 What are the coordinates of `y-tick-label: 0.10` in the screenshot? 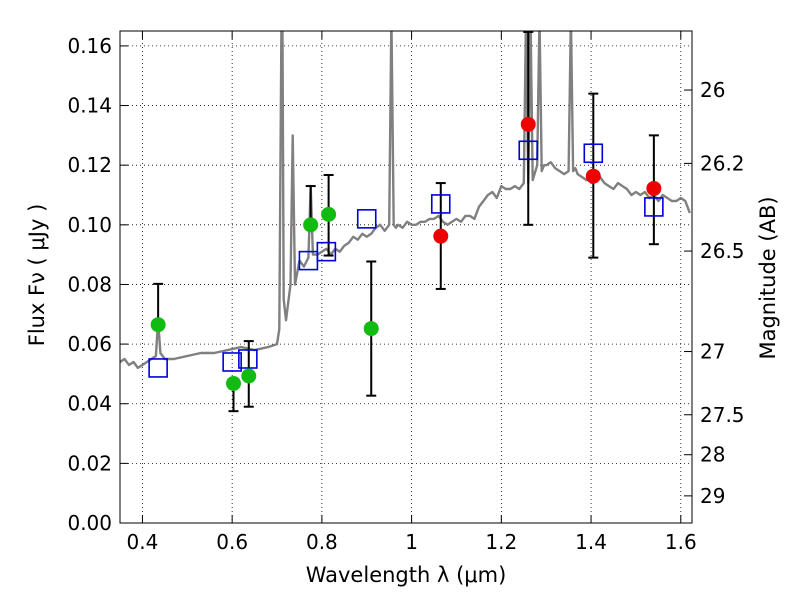 It's located at (89, 225).